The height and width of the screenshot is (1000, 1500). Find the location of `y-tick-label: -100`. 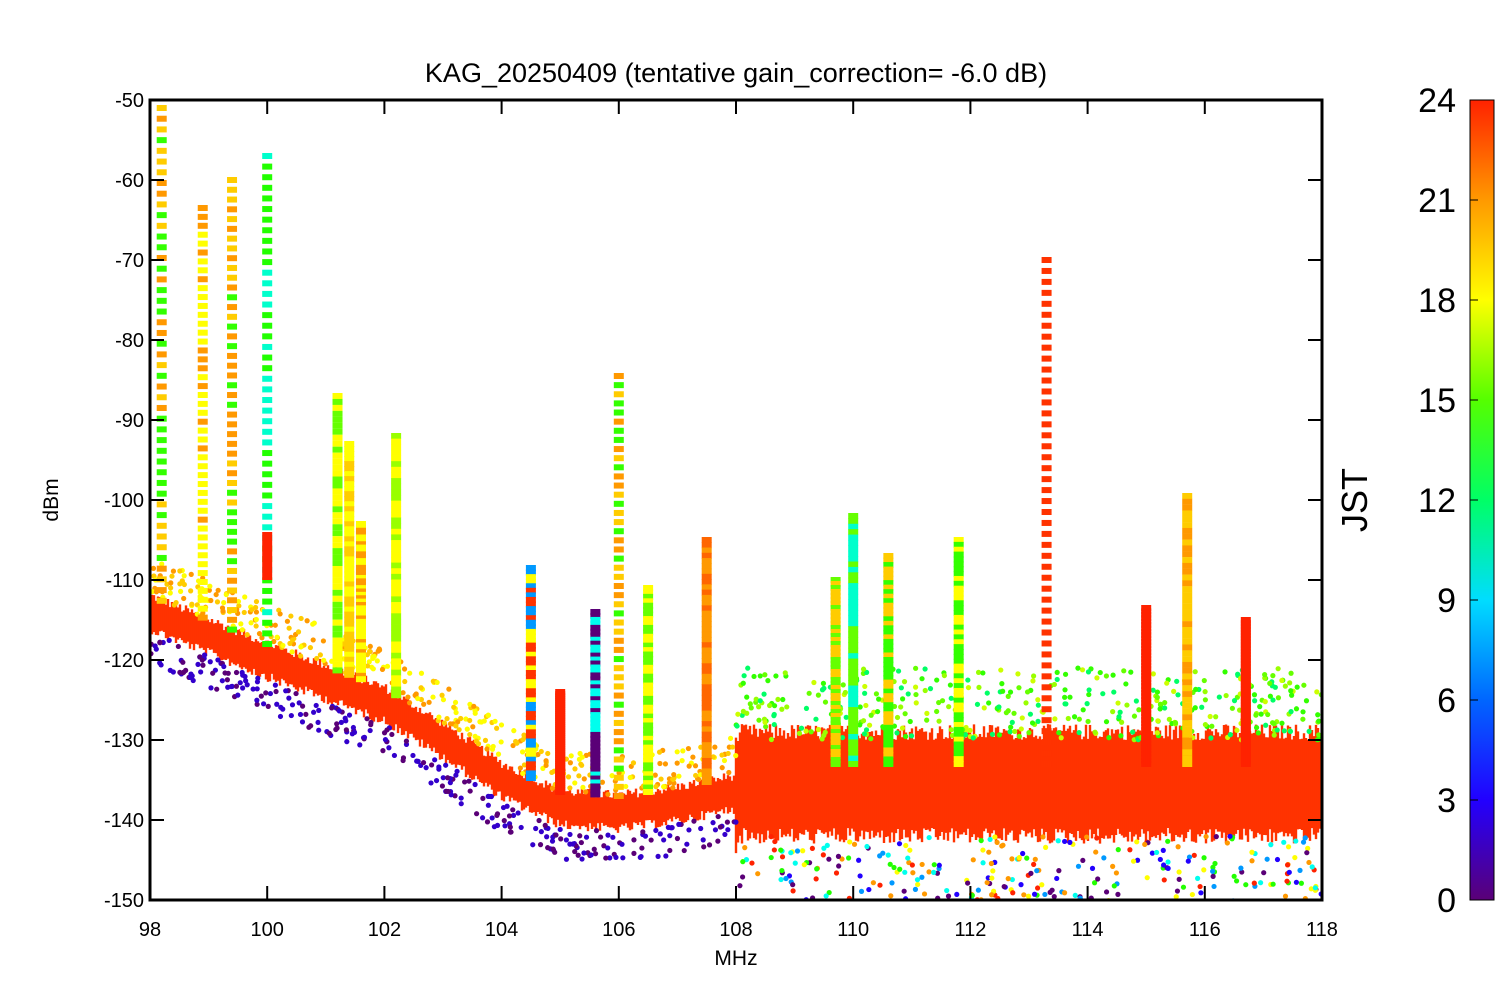

y-tick-label: -100 is located at coordinates (124, 501).